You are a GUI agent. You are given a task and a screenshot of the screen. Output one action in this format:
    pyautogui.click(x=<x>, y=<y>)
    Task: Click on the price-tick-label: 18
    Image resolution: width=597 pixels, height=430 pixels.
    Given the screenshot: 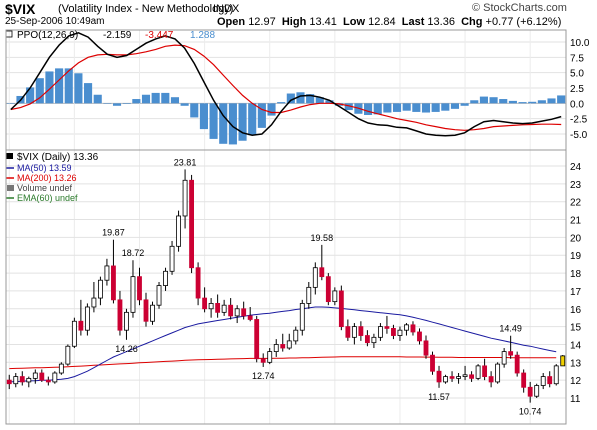 What is the action you would take?
    pyautogui.click(x=576, y=274)
    